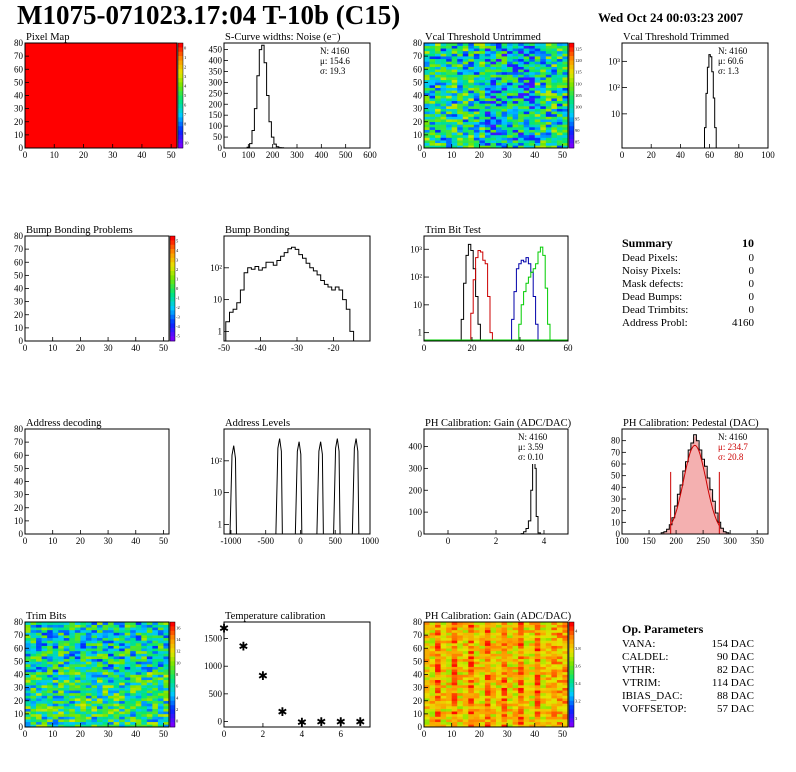 The height and width of the screenshot is (772, 796). What do you see at coordinates (578, 648) in the screenshot?
I see `ph-gain-map-z-tick: 3.8` at bounding box center [578, 648].